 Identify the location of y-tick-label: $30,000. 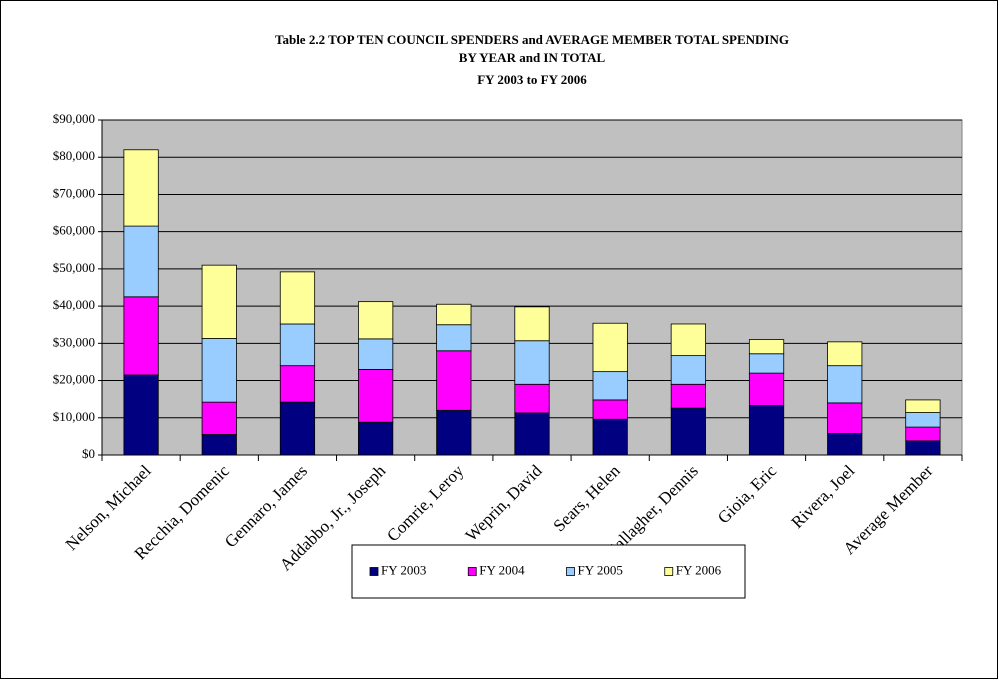
(74, 341).